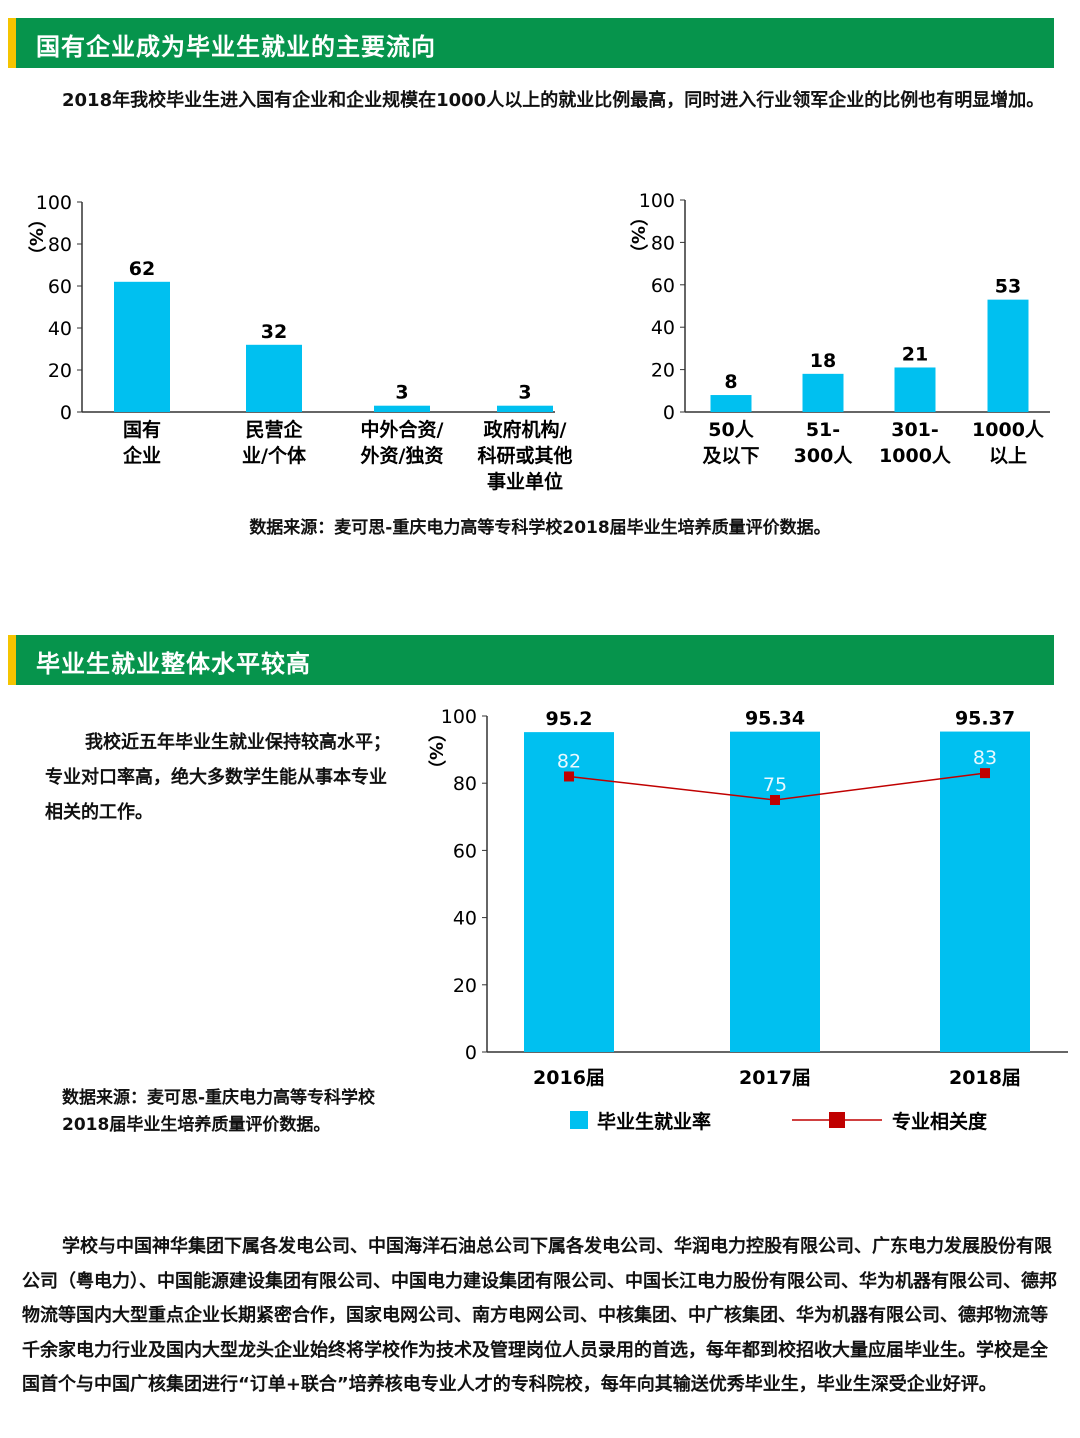 The height and width of the screenshot is (1438, 1080). I want to click on section1-source: 数据来源：麦可思-重庆电力高等专科学校2018届毕业生培养质量评价数据。, so click(540, 528).